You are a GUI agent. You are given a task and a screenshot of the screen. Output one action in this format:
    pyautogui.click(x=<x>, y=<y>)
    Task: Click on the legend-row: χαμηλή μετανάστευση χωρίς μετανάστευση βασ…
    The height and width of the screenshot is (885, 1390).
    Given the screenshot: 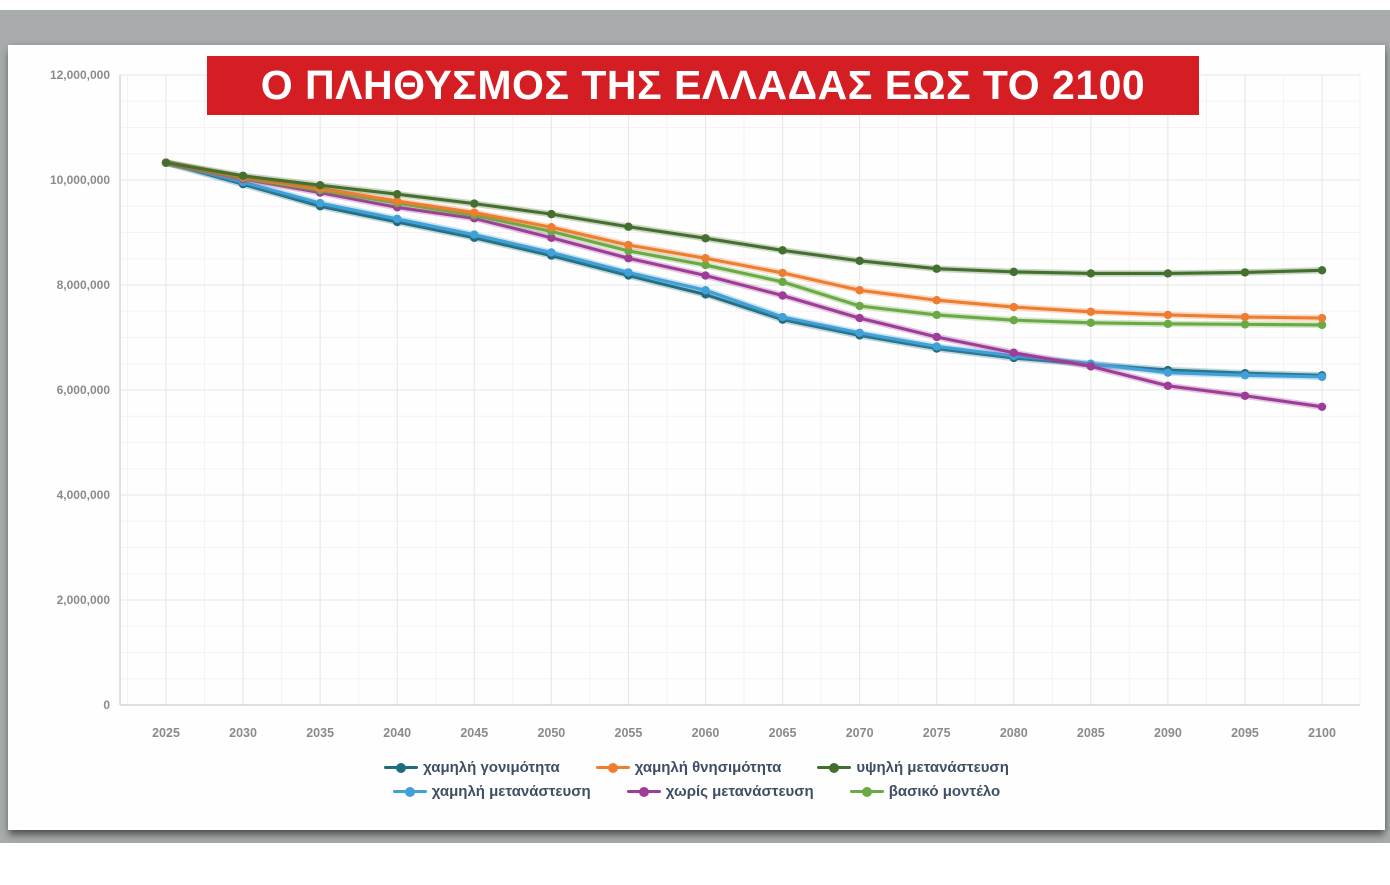 What is the action you would take?
    pyautogui.click(x=696, y=791)
    